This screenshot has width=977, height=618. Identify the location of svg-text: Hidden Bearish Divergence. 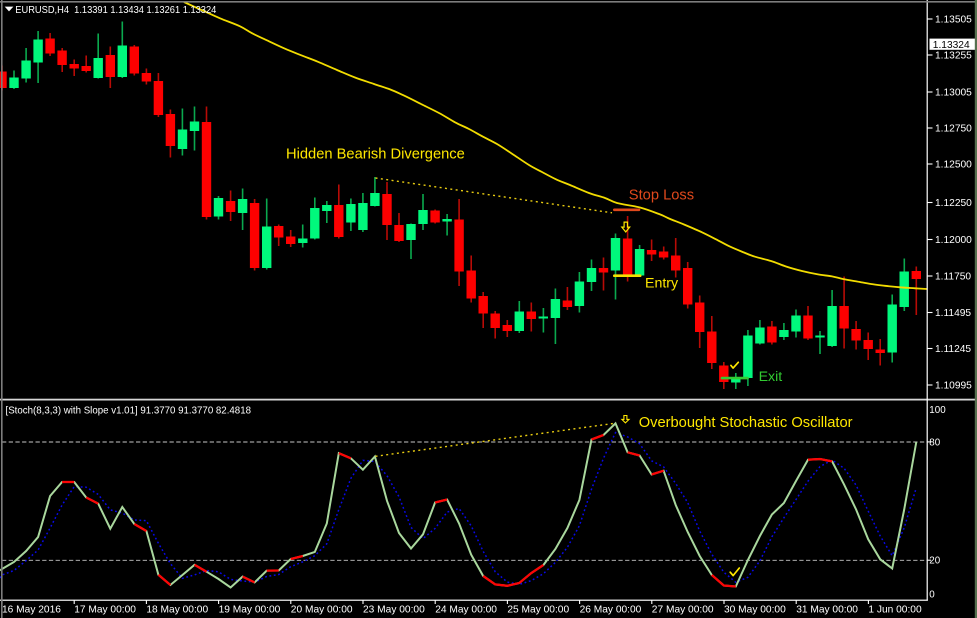
(375, 154).